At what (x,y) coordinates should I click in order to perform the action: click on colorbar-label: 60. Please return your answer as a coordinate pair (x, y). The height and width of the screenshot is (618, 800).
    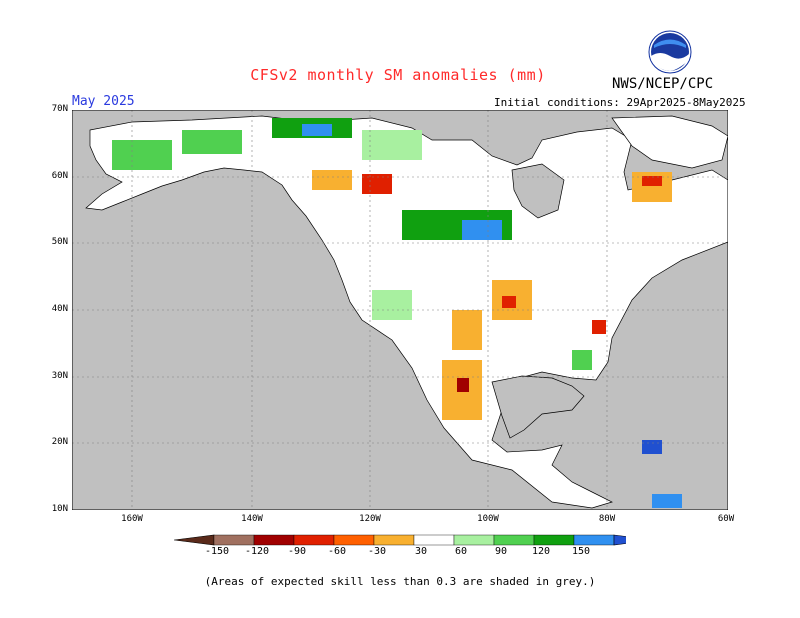
    Looking at the image, I should click on (461, 551).